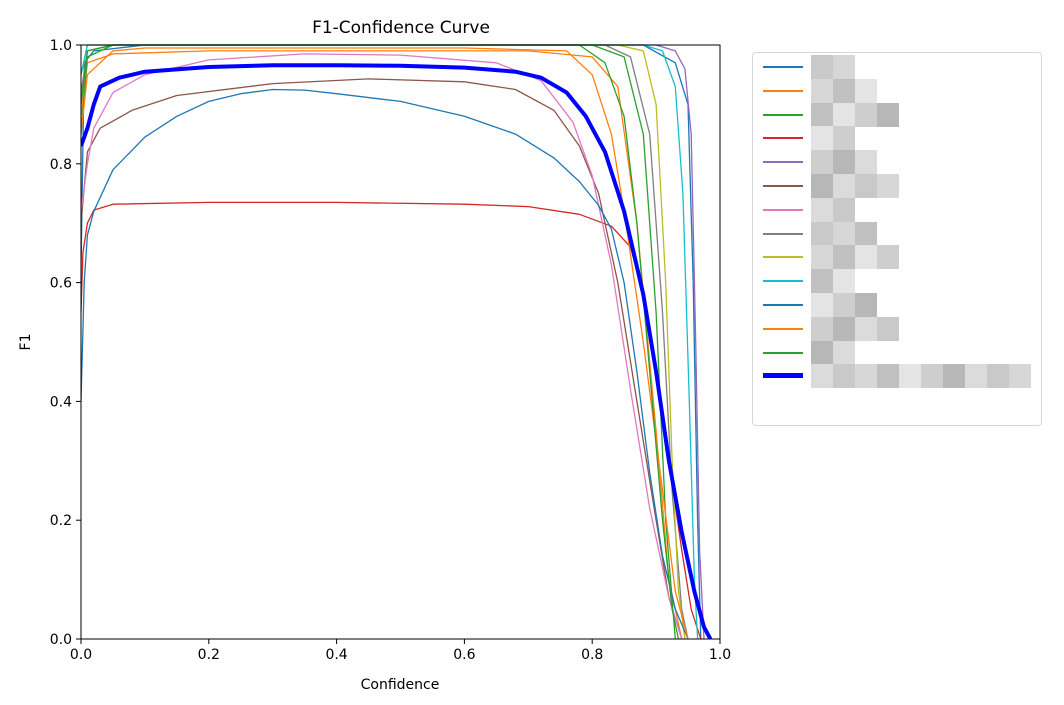 The height and width of the screenshot is (705, 1064). I want to click on x-tick-label: 0.4, so click(336, 655).